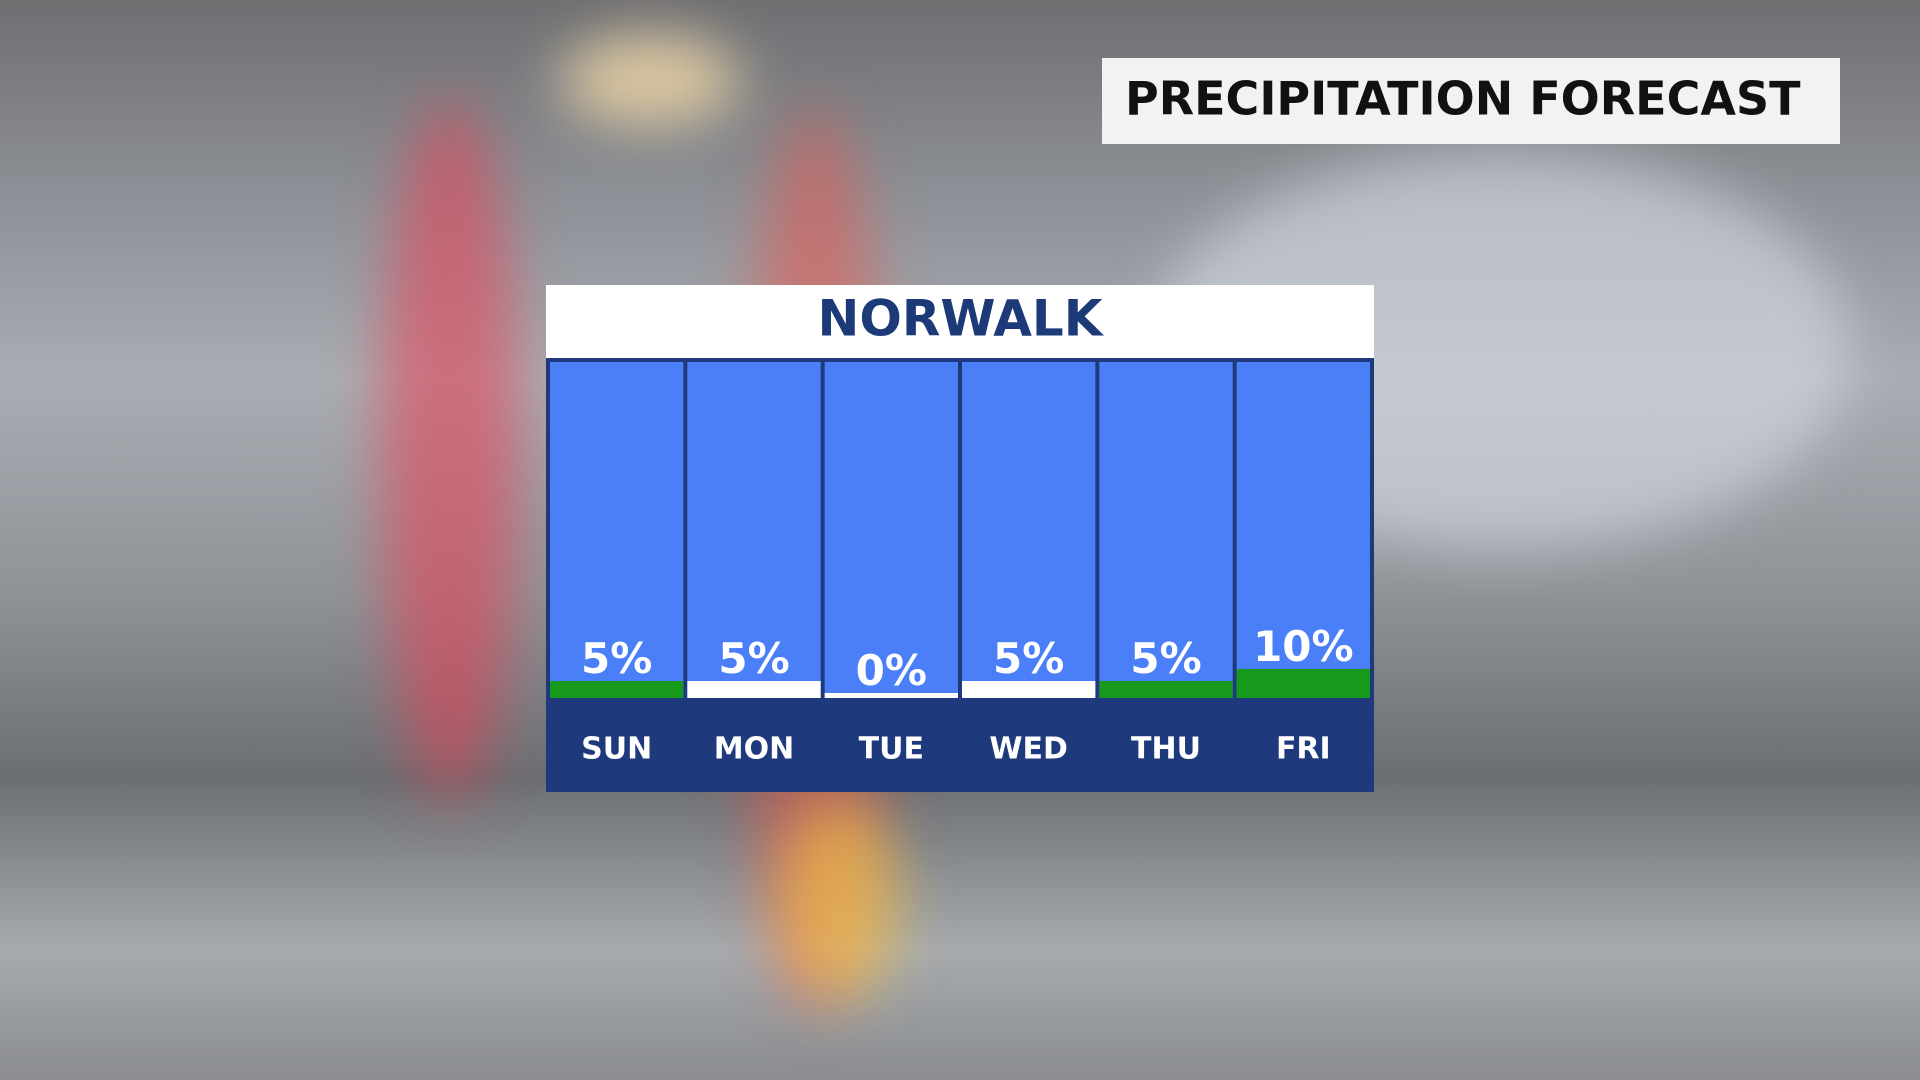  Describe the element at coordinates (754, 749) in the screenshot. I see `x-tick-label: MON` at that location.